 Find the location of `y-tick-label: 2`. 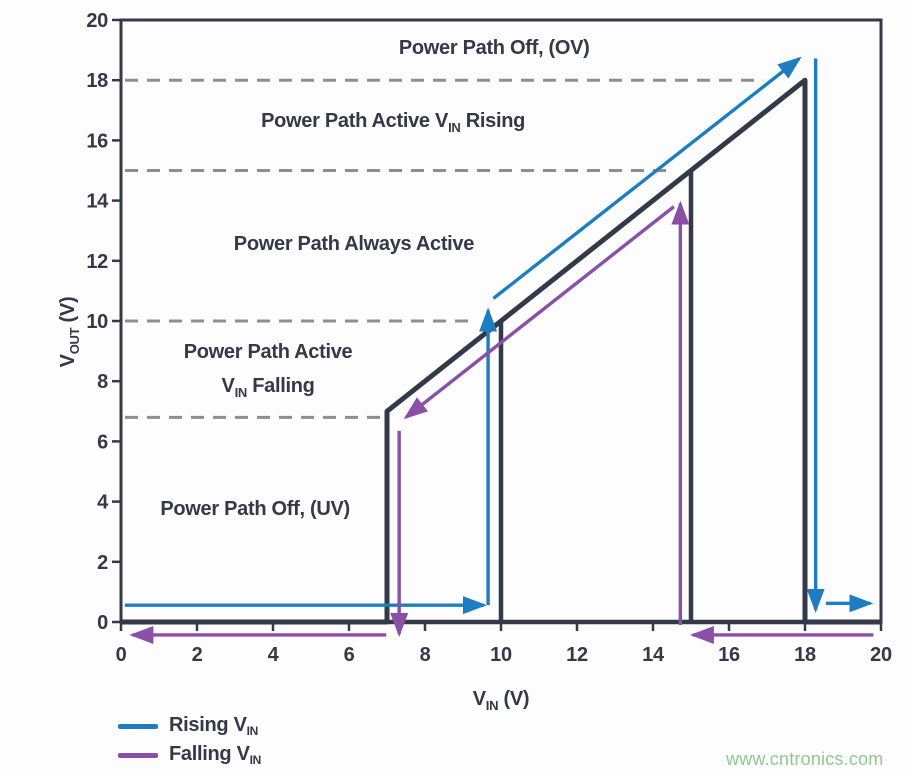

y-tick-label: 2 is located at coordinates (102, 563).